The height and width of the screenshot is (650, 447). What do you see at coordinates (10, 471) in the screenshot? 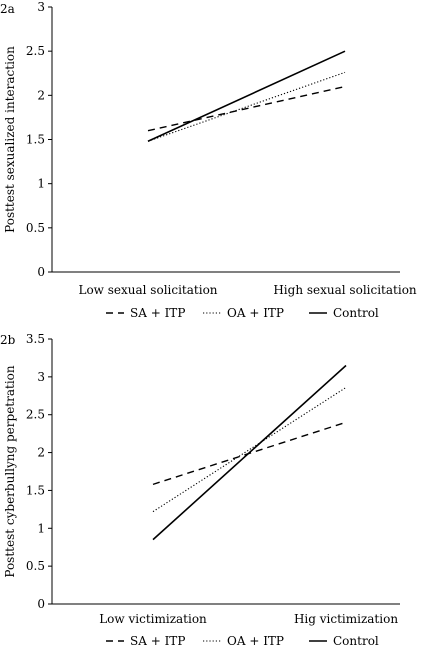
I see `panel-2b-y-axis-title: Posttest cyberbullyng perpetration` at bounding box center [10, 471].